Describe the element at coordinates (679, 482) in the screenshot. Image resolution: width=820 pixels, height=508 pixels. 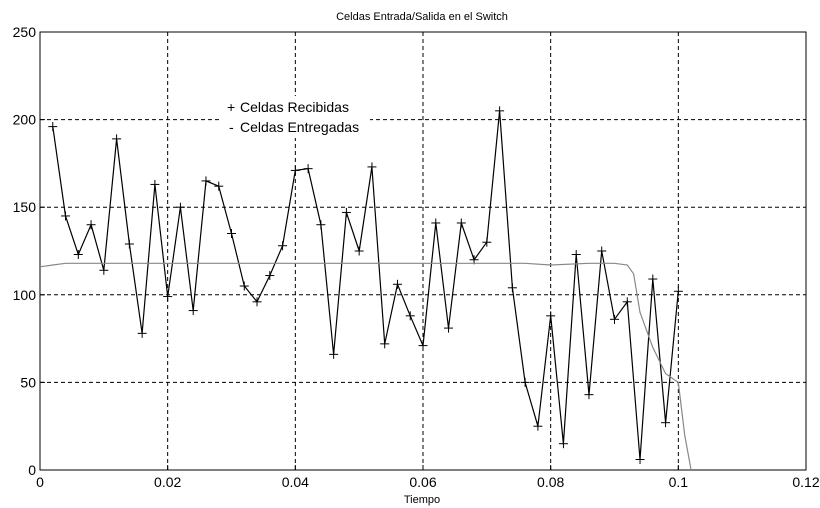
I see `x-tick-label: 0.1` at that location.